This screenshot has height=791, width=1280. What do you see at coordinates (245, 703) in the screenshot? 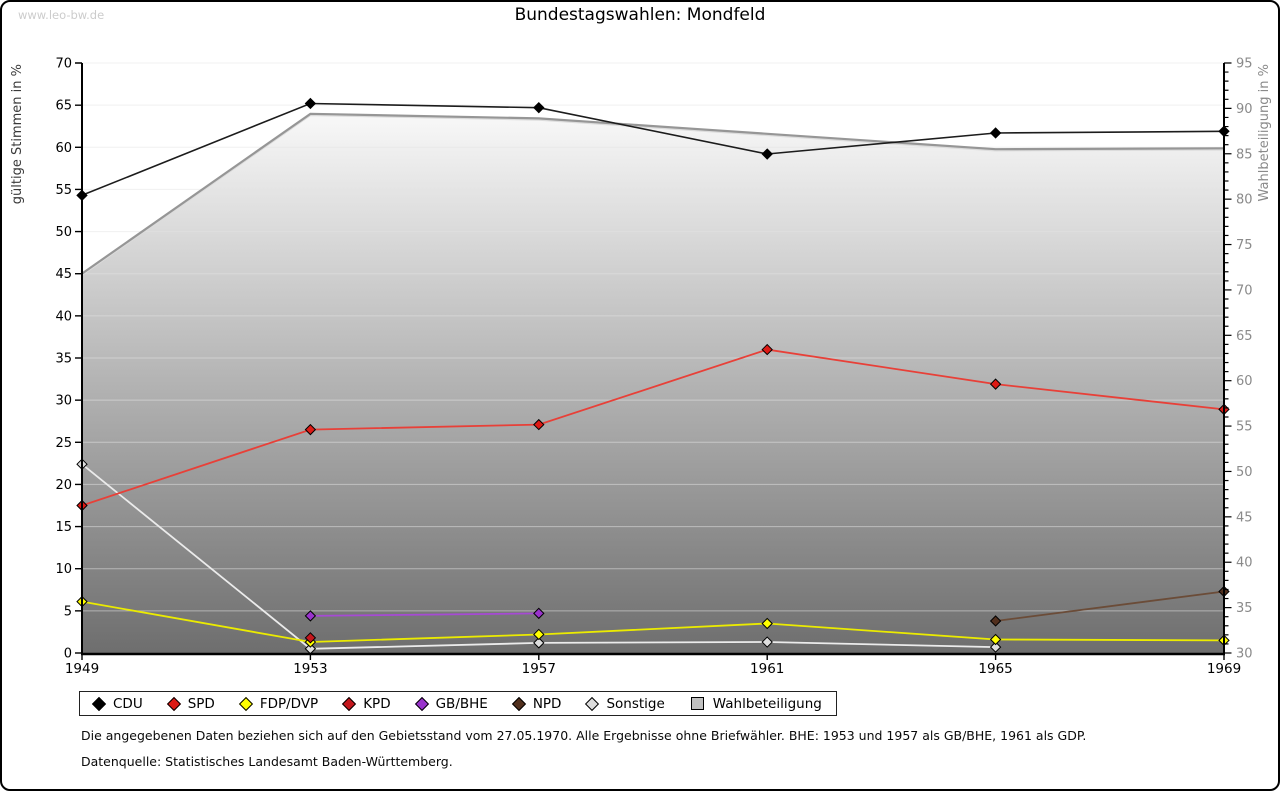
I see `fdp-diamond-icon` at bounding box center [245, 703].